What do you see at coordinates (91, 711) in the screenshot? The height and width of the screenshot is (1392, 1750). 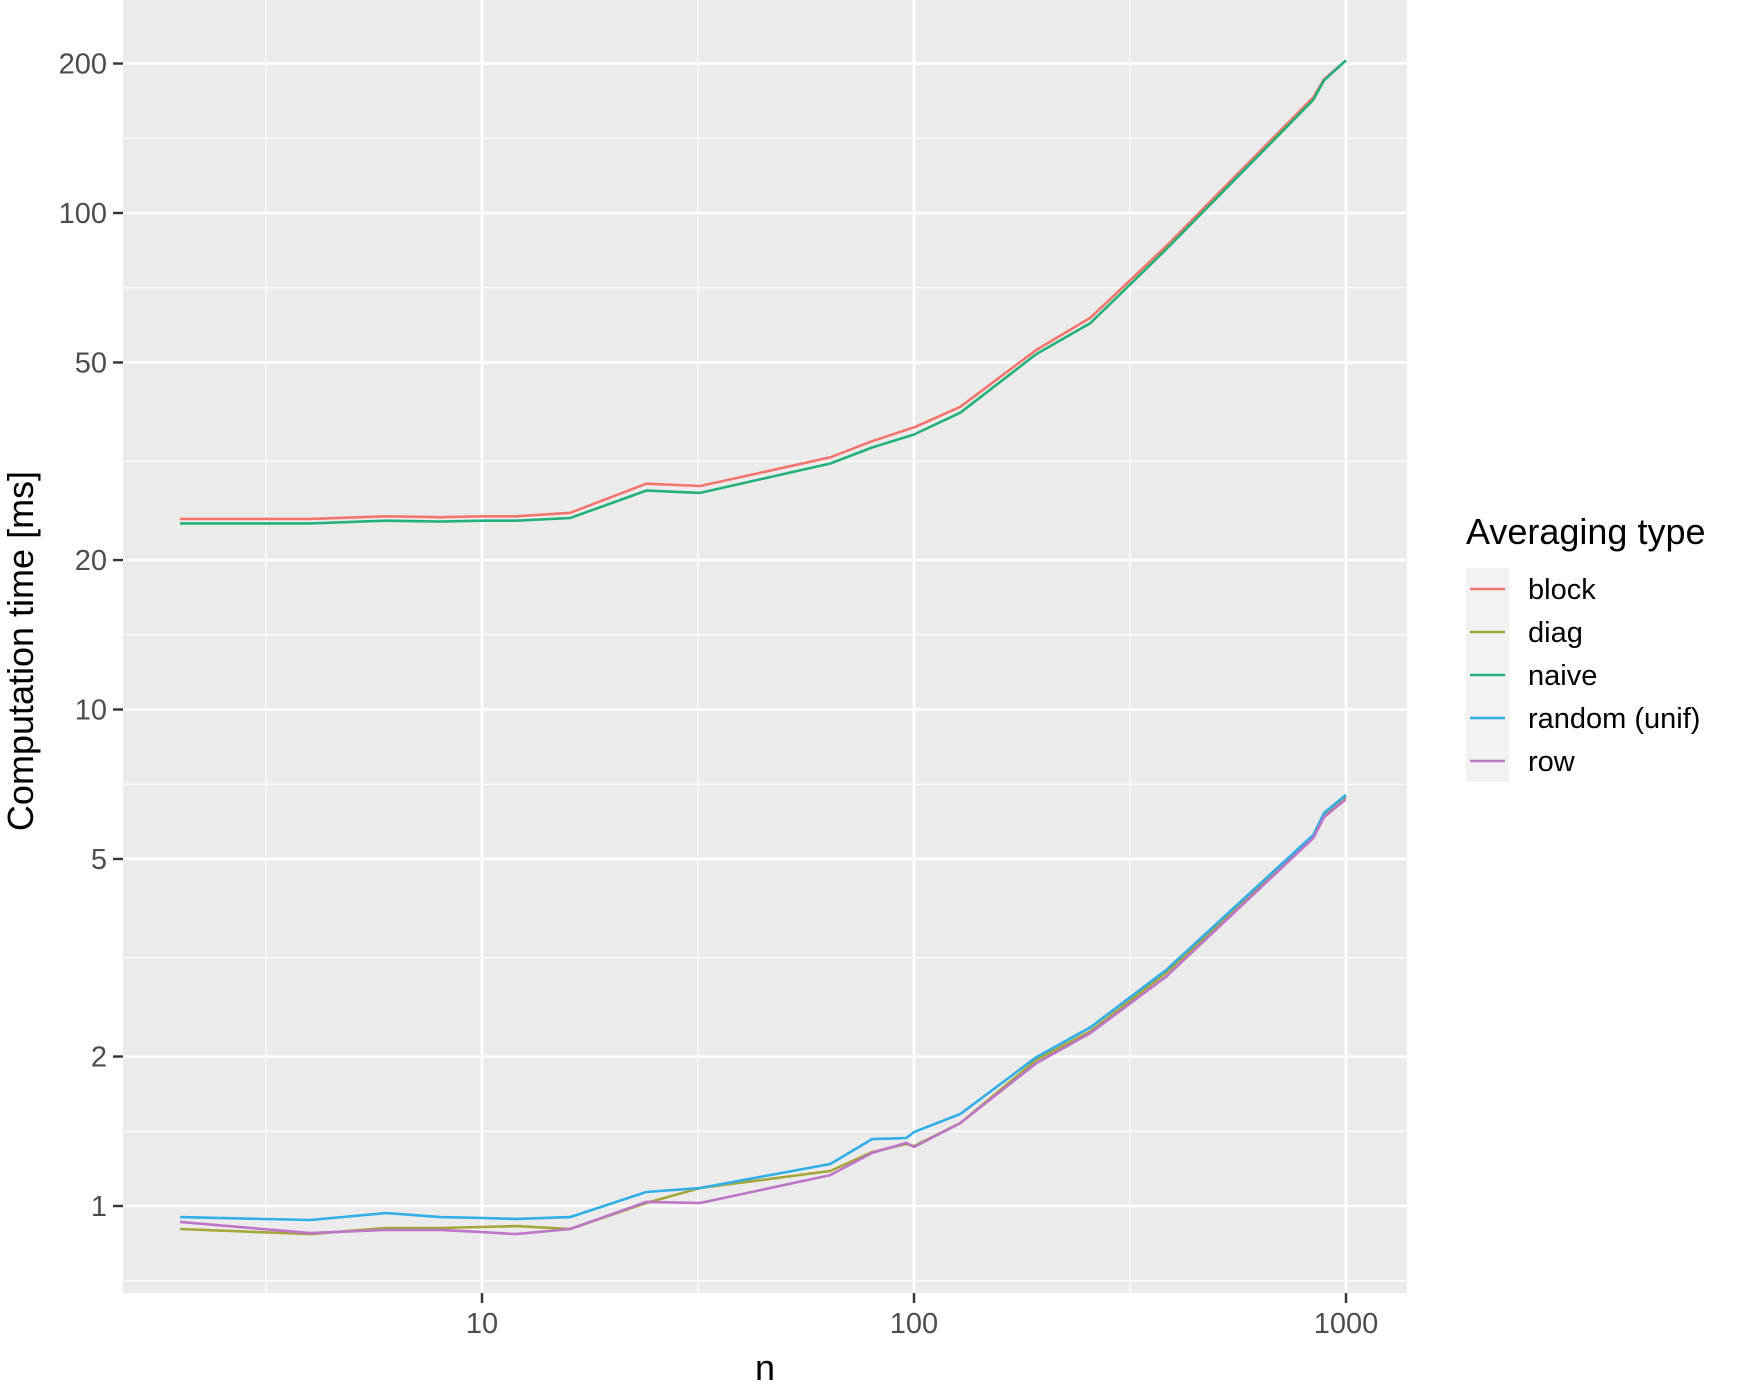 I see `y-tick-label: 10` at bounding box center [91, 711].